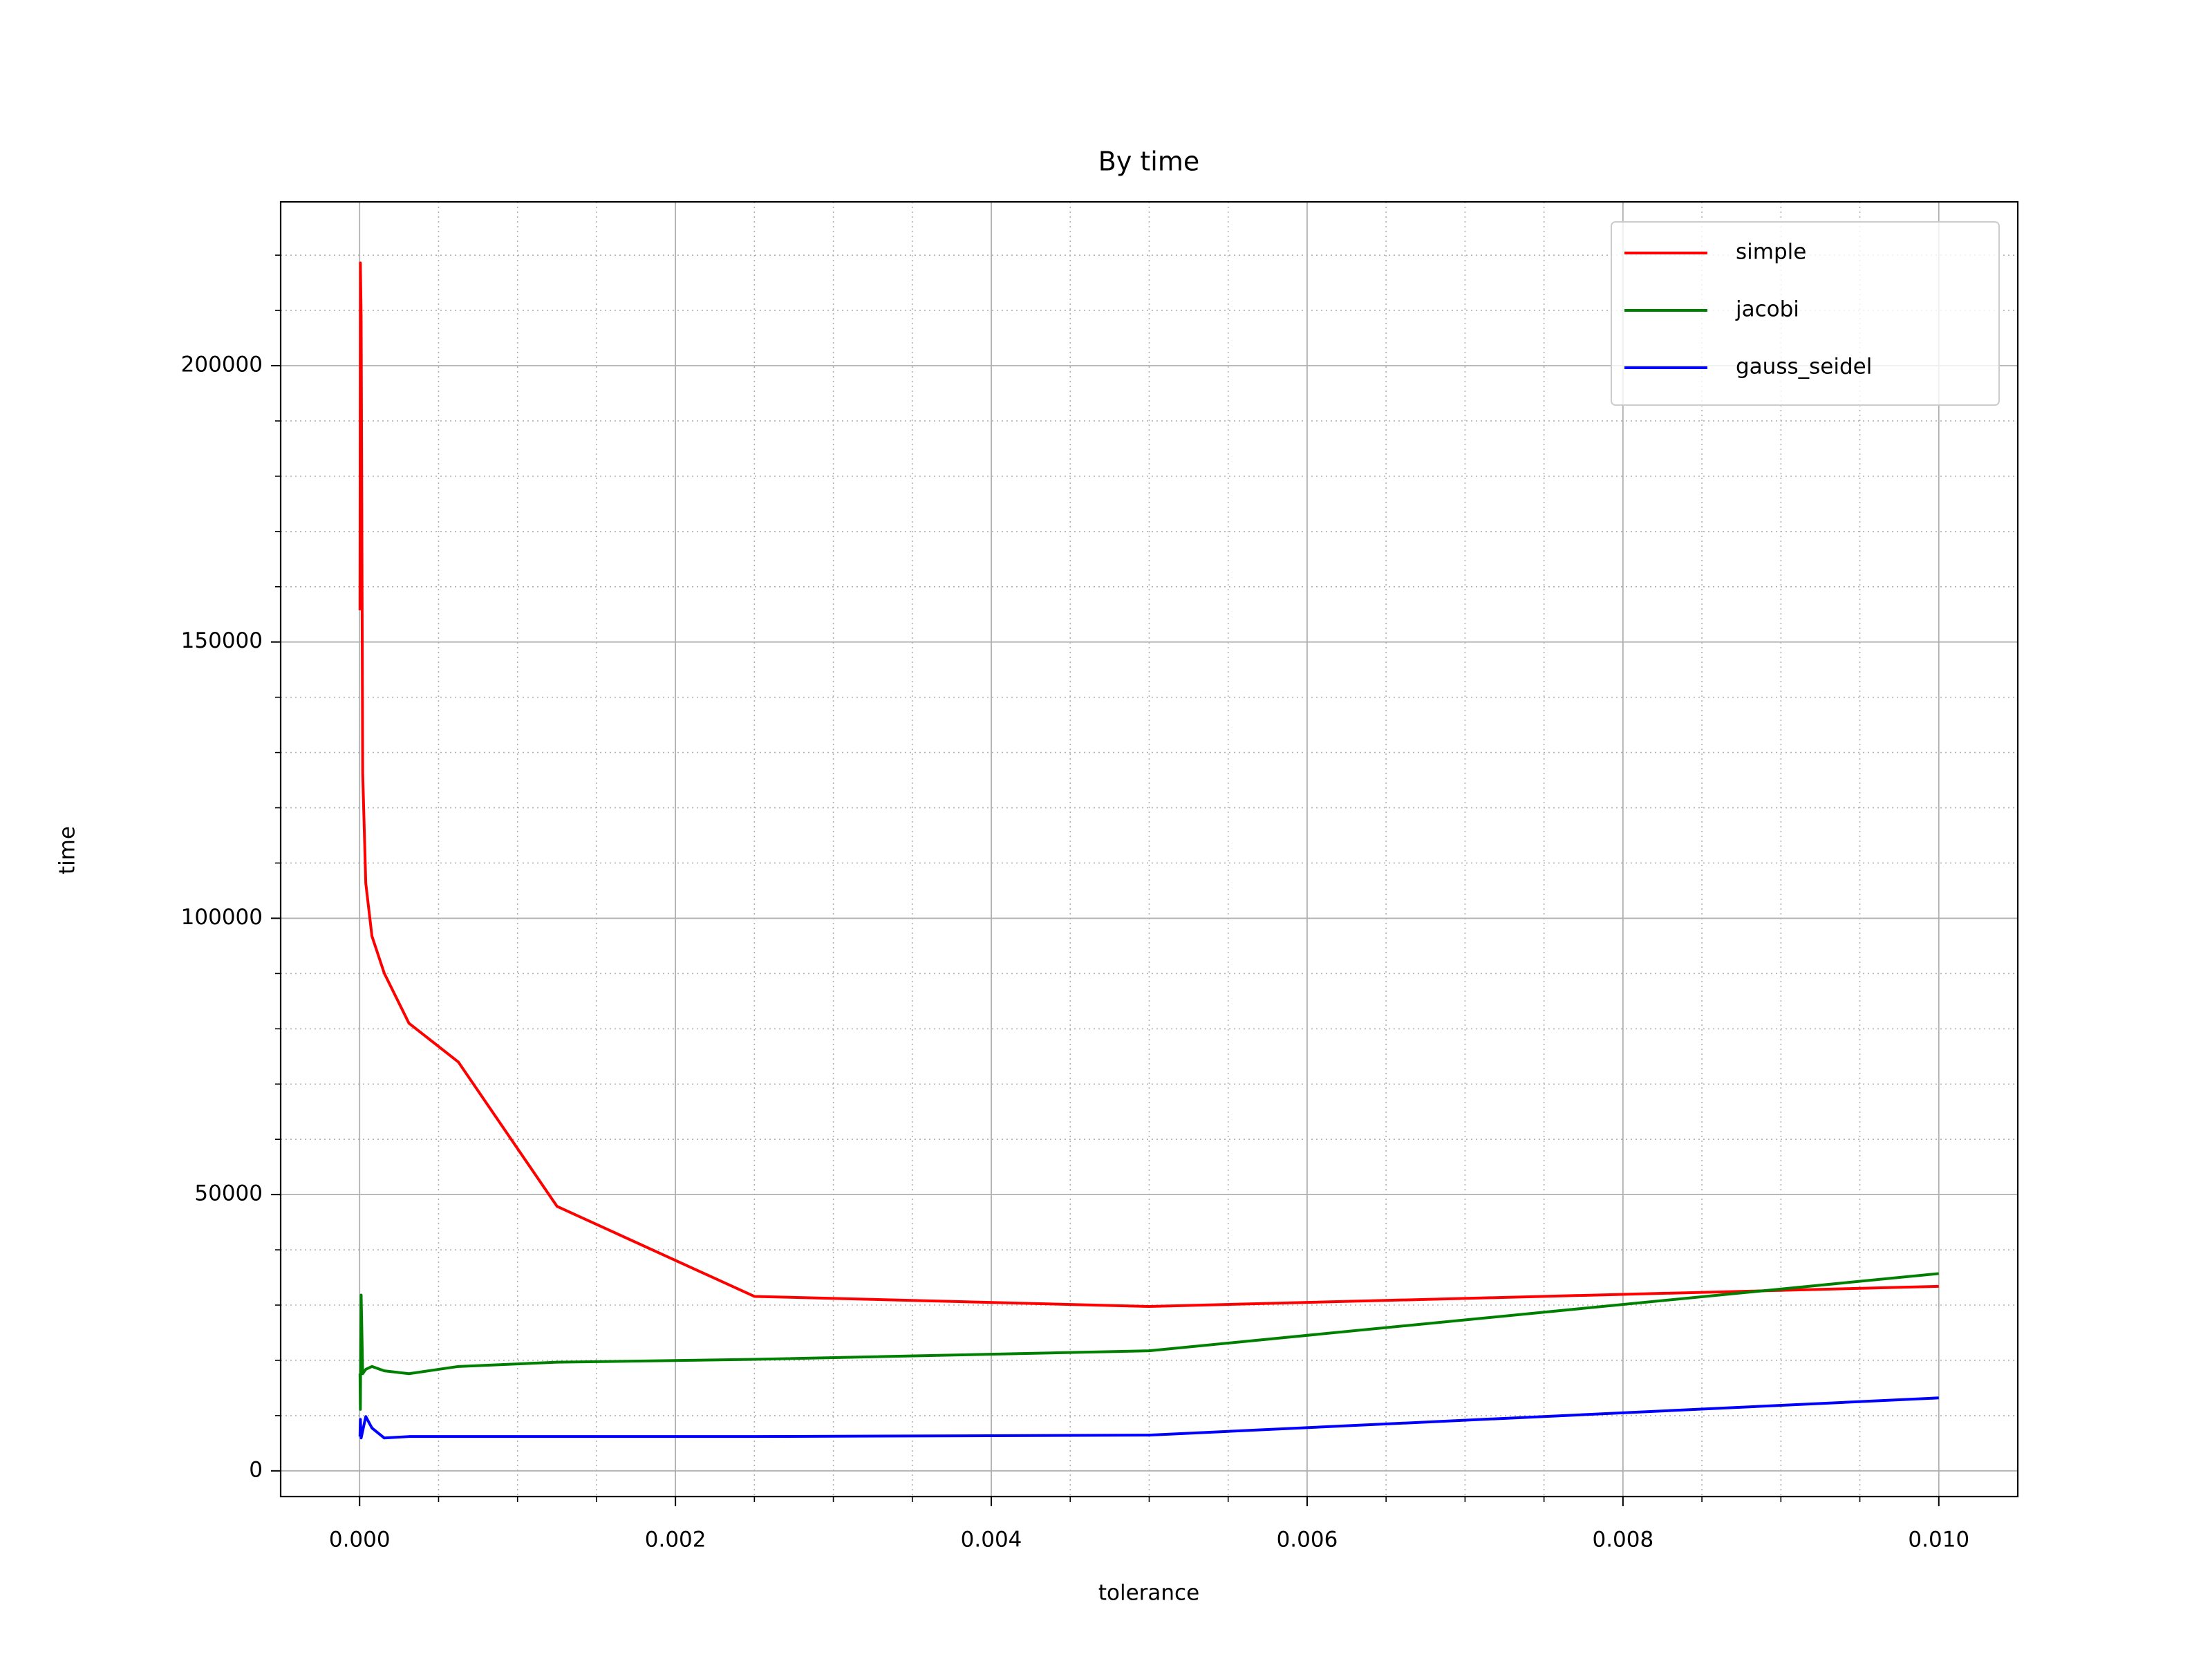  I want to click on x-axis-label: tolerance, so click(1148, 1593).